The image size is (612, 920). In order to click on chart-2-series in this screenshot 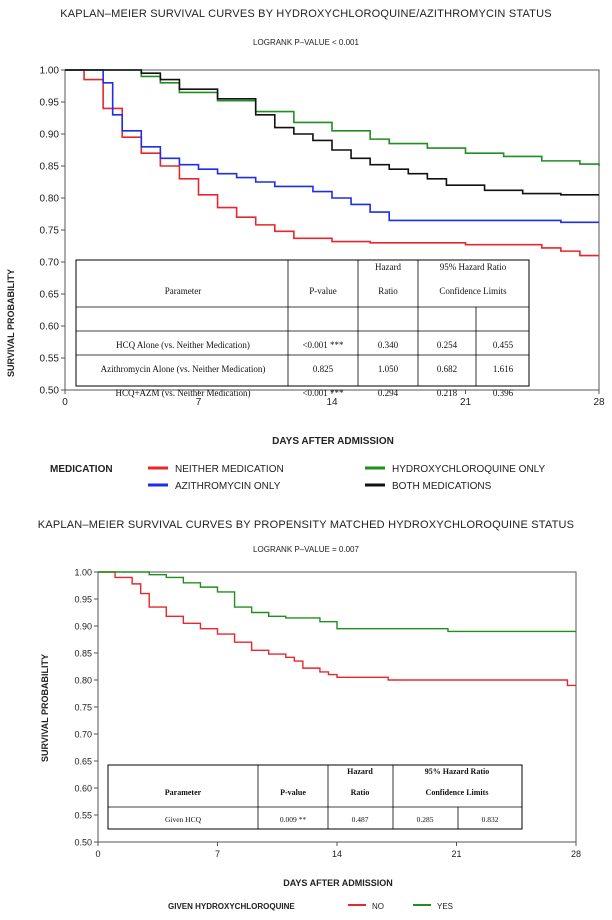, I will do `click(337, 629)`.